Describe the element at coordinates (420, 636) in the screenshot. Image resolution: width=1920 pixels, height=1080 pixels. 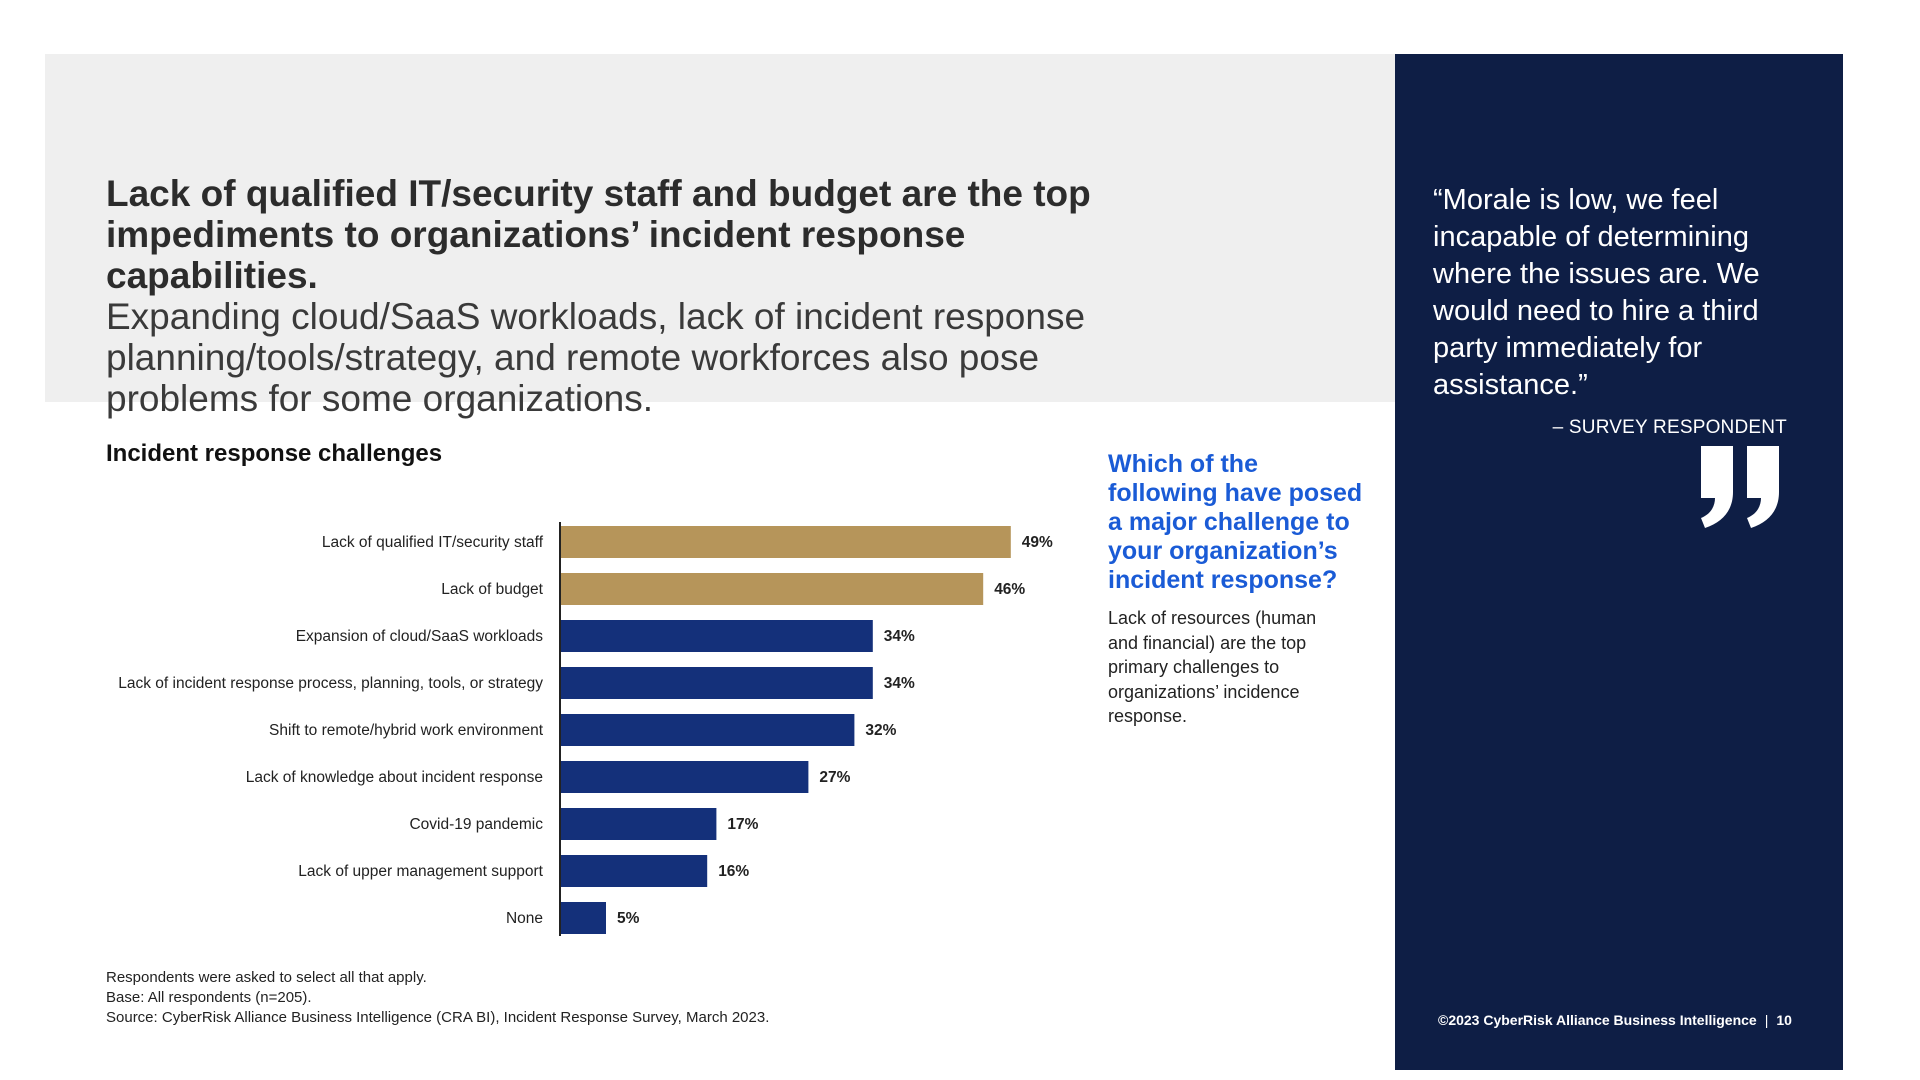
I see `category-label: Expansion of cloud/SaaS workloads` at that location.